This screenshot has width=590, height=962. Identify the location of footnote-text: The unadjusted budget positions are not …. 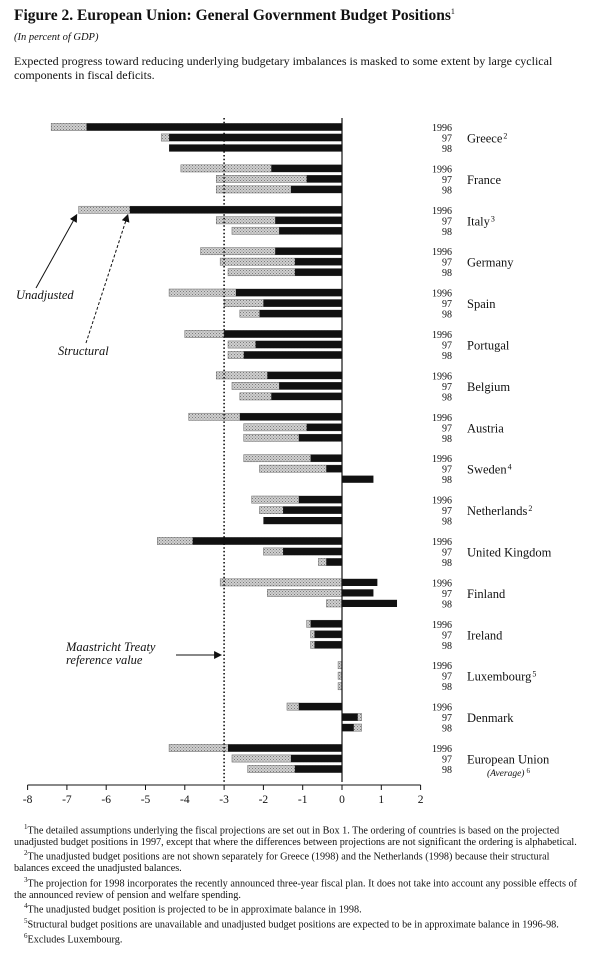
(282, 863).